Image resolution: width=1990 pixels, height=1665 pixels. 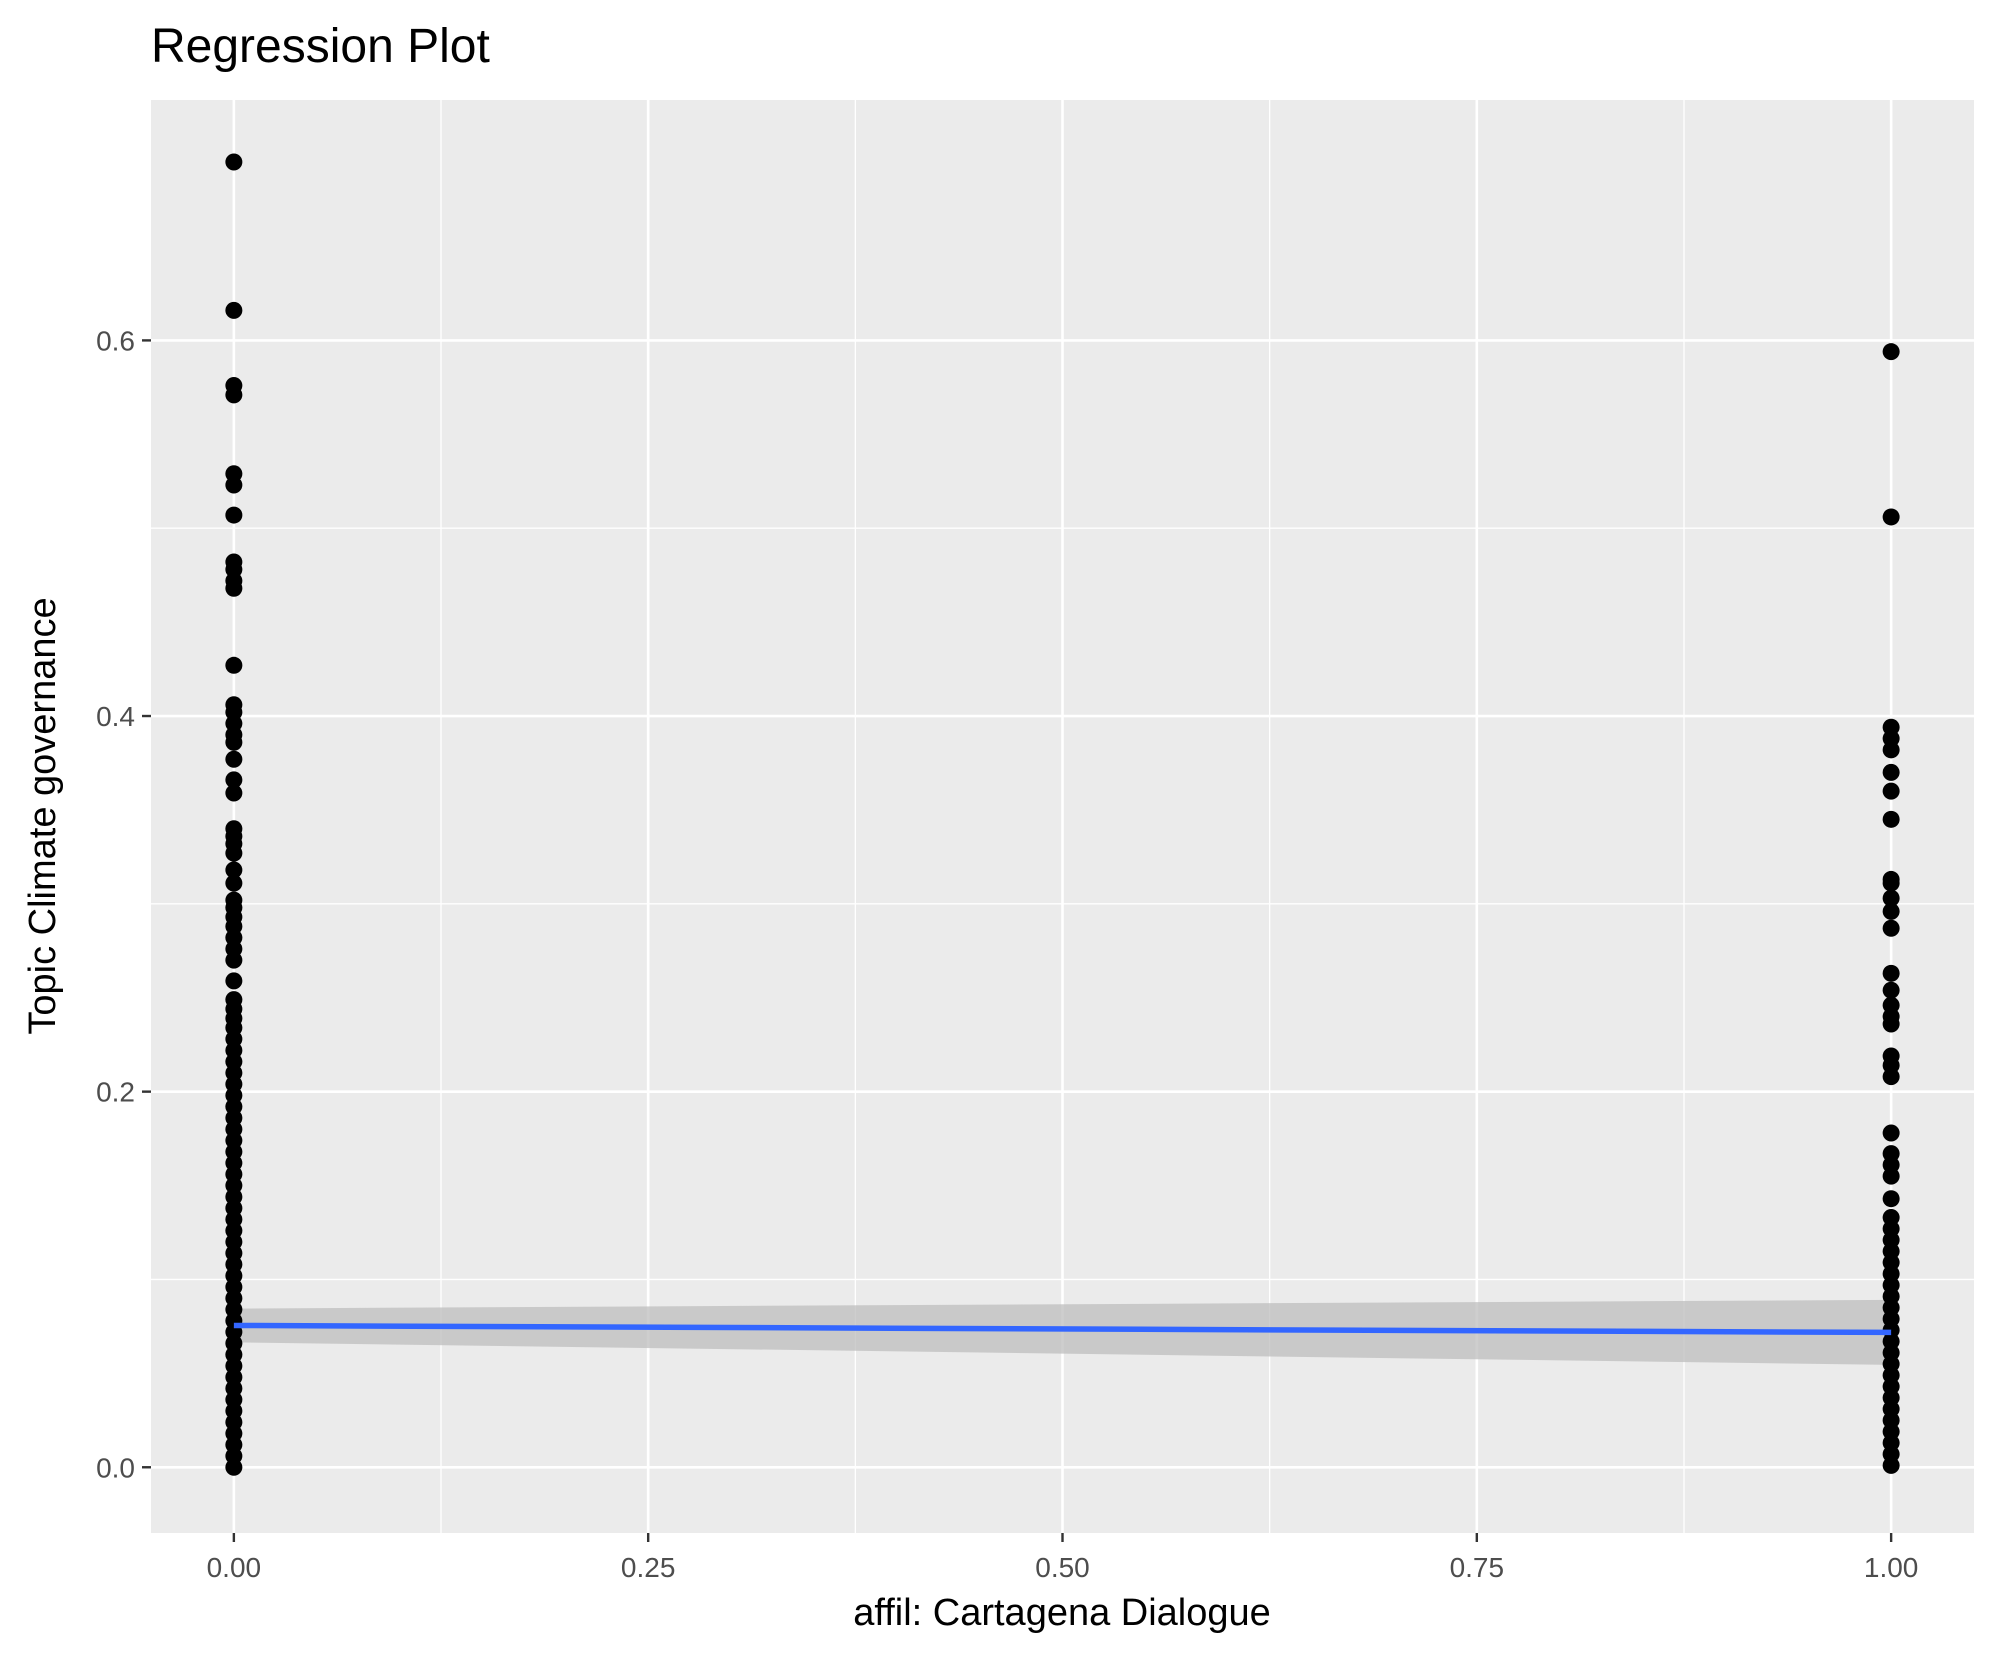 What do you see at coordinates (1477, 1567) in the screenshot?
I see `x-tick-label: 0.75` at bounding box center [1477, 1567].